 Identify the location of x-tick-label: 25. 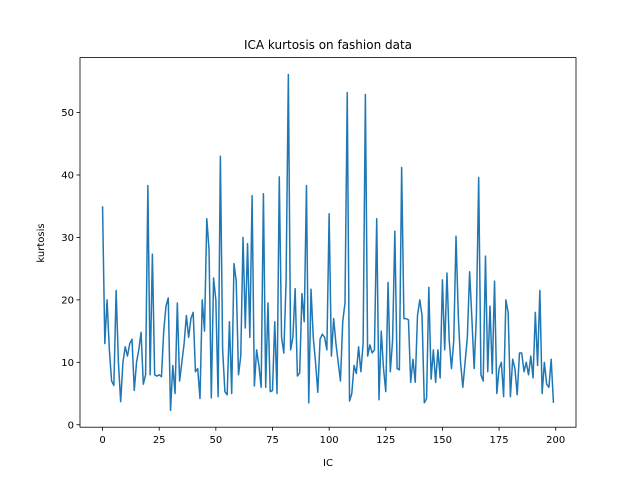
(159, 440).